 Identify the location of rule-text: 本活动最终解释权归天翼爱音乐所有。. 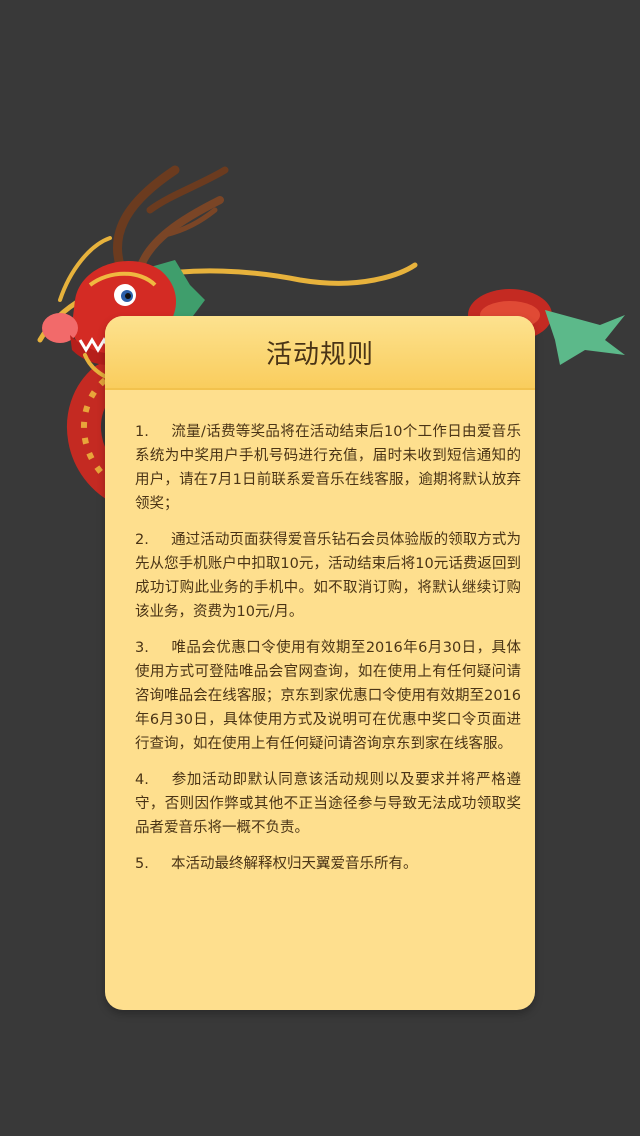
(294, 864).